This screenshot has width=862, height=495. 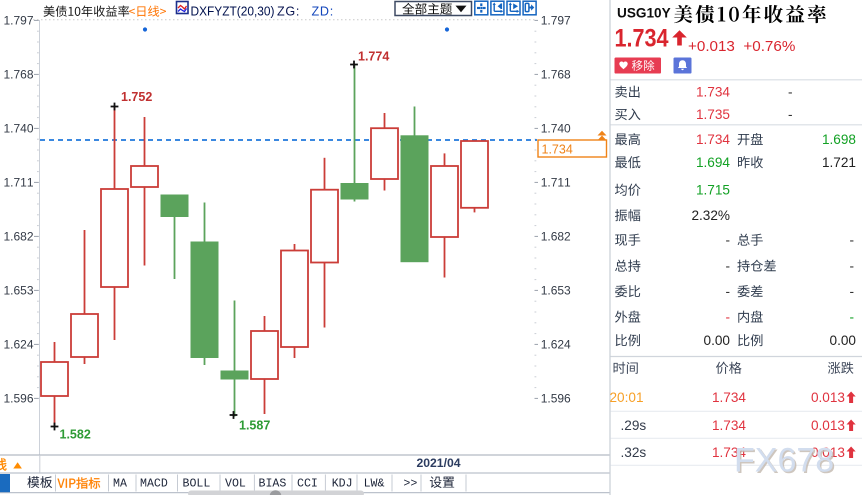 I want to click on svg-text: VOL, so click(x=235, y=484).